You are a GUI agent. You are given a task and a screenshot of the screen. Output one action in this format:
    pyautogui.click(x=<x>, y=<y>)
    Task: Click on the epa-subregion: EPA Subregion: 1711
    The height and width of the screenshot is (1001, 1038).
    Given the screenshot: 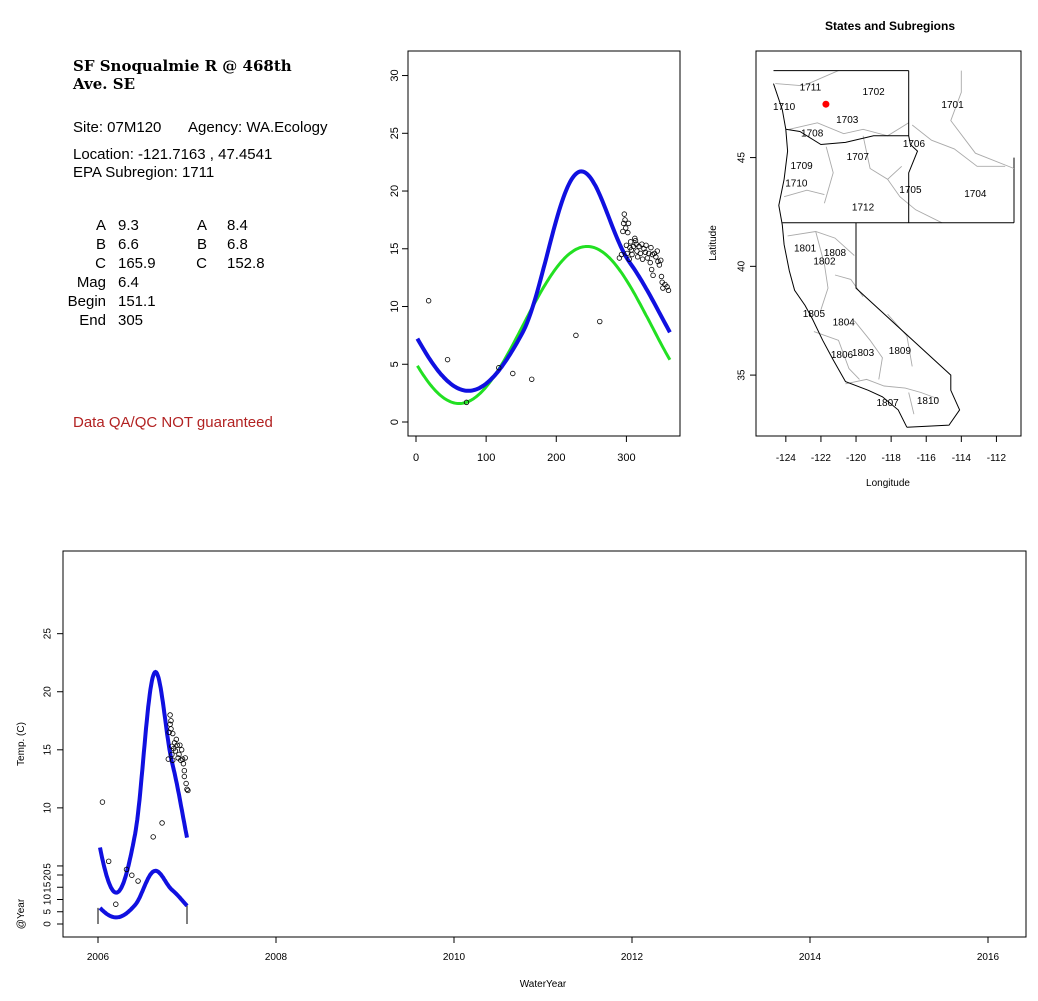 What is the action you would take?
    pyautogui.click(x=144, y=172)
    